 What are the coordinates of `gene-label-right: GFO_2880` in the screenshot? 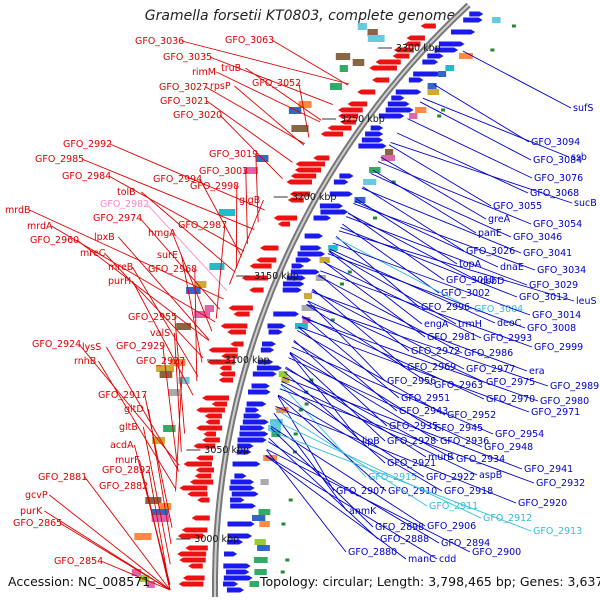 It's located at (372, 552).